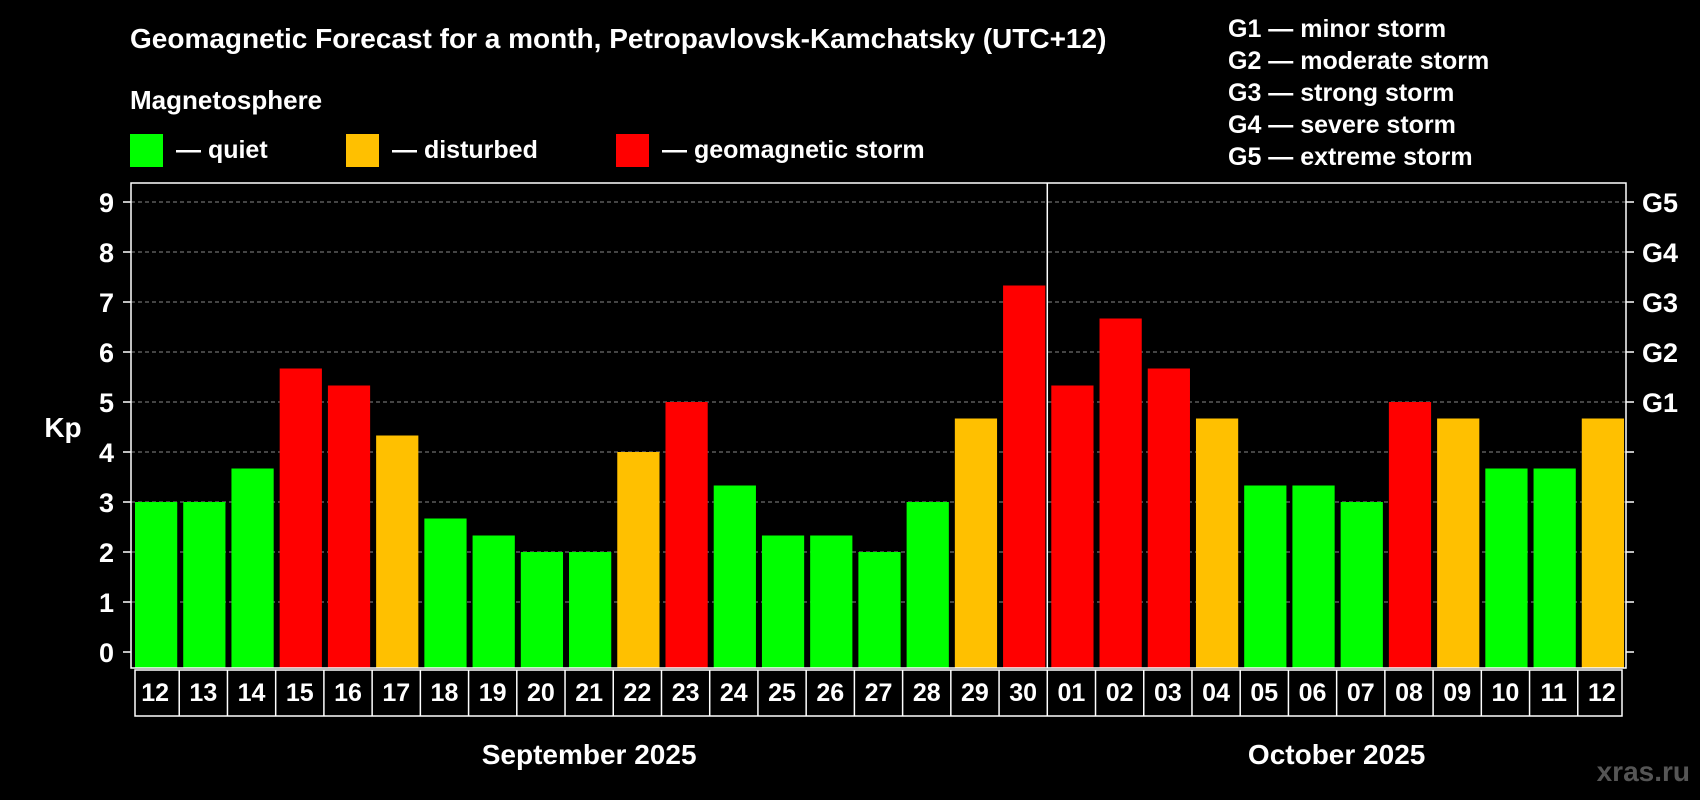  Describe the element at coordinates (975, 693) in the screenshot. I see `x-tick-label: 29` at that location.